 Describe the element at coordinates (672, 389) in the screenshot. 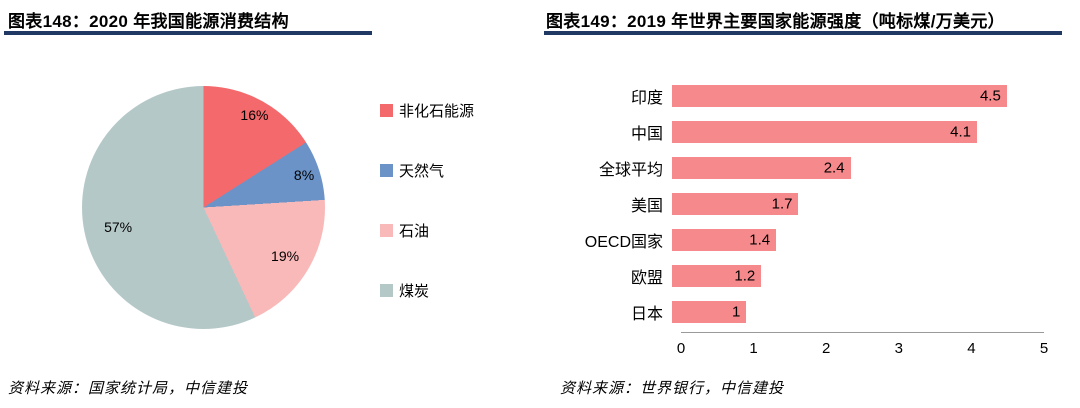

I see `right-source-note: 资料来源：世界银行，中信建投` at that location.